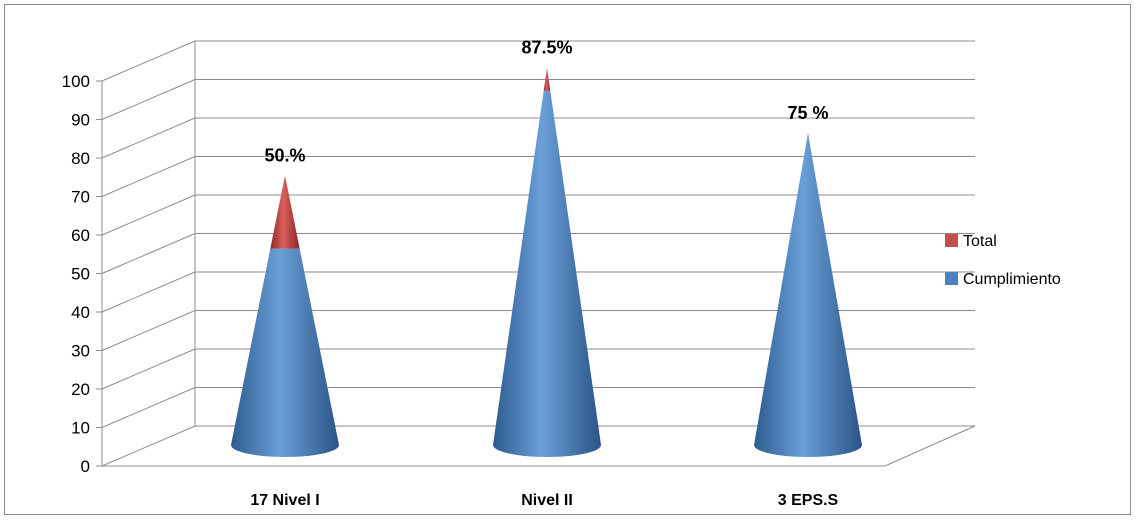 This screenshot has width=1137, height=521. Describe the element at coordinates (1003, 260) in the screenshot. I see `legend: Total Cumplimiento` at that location.